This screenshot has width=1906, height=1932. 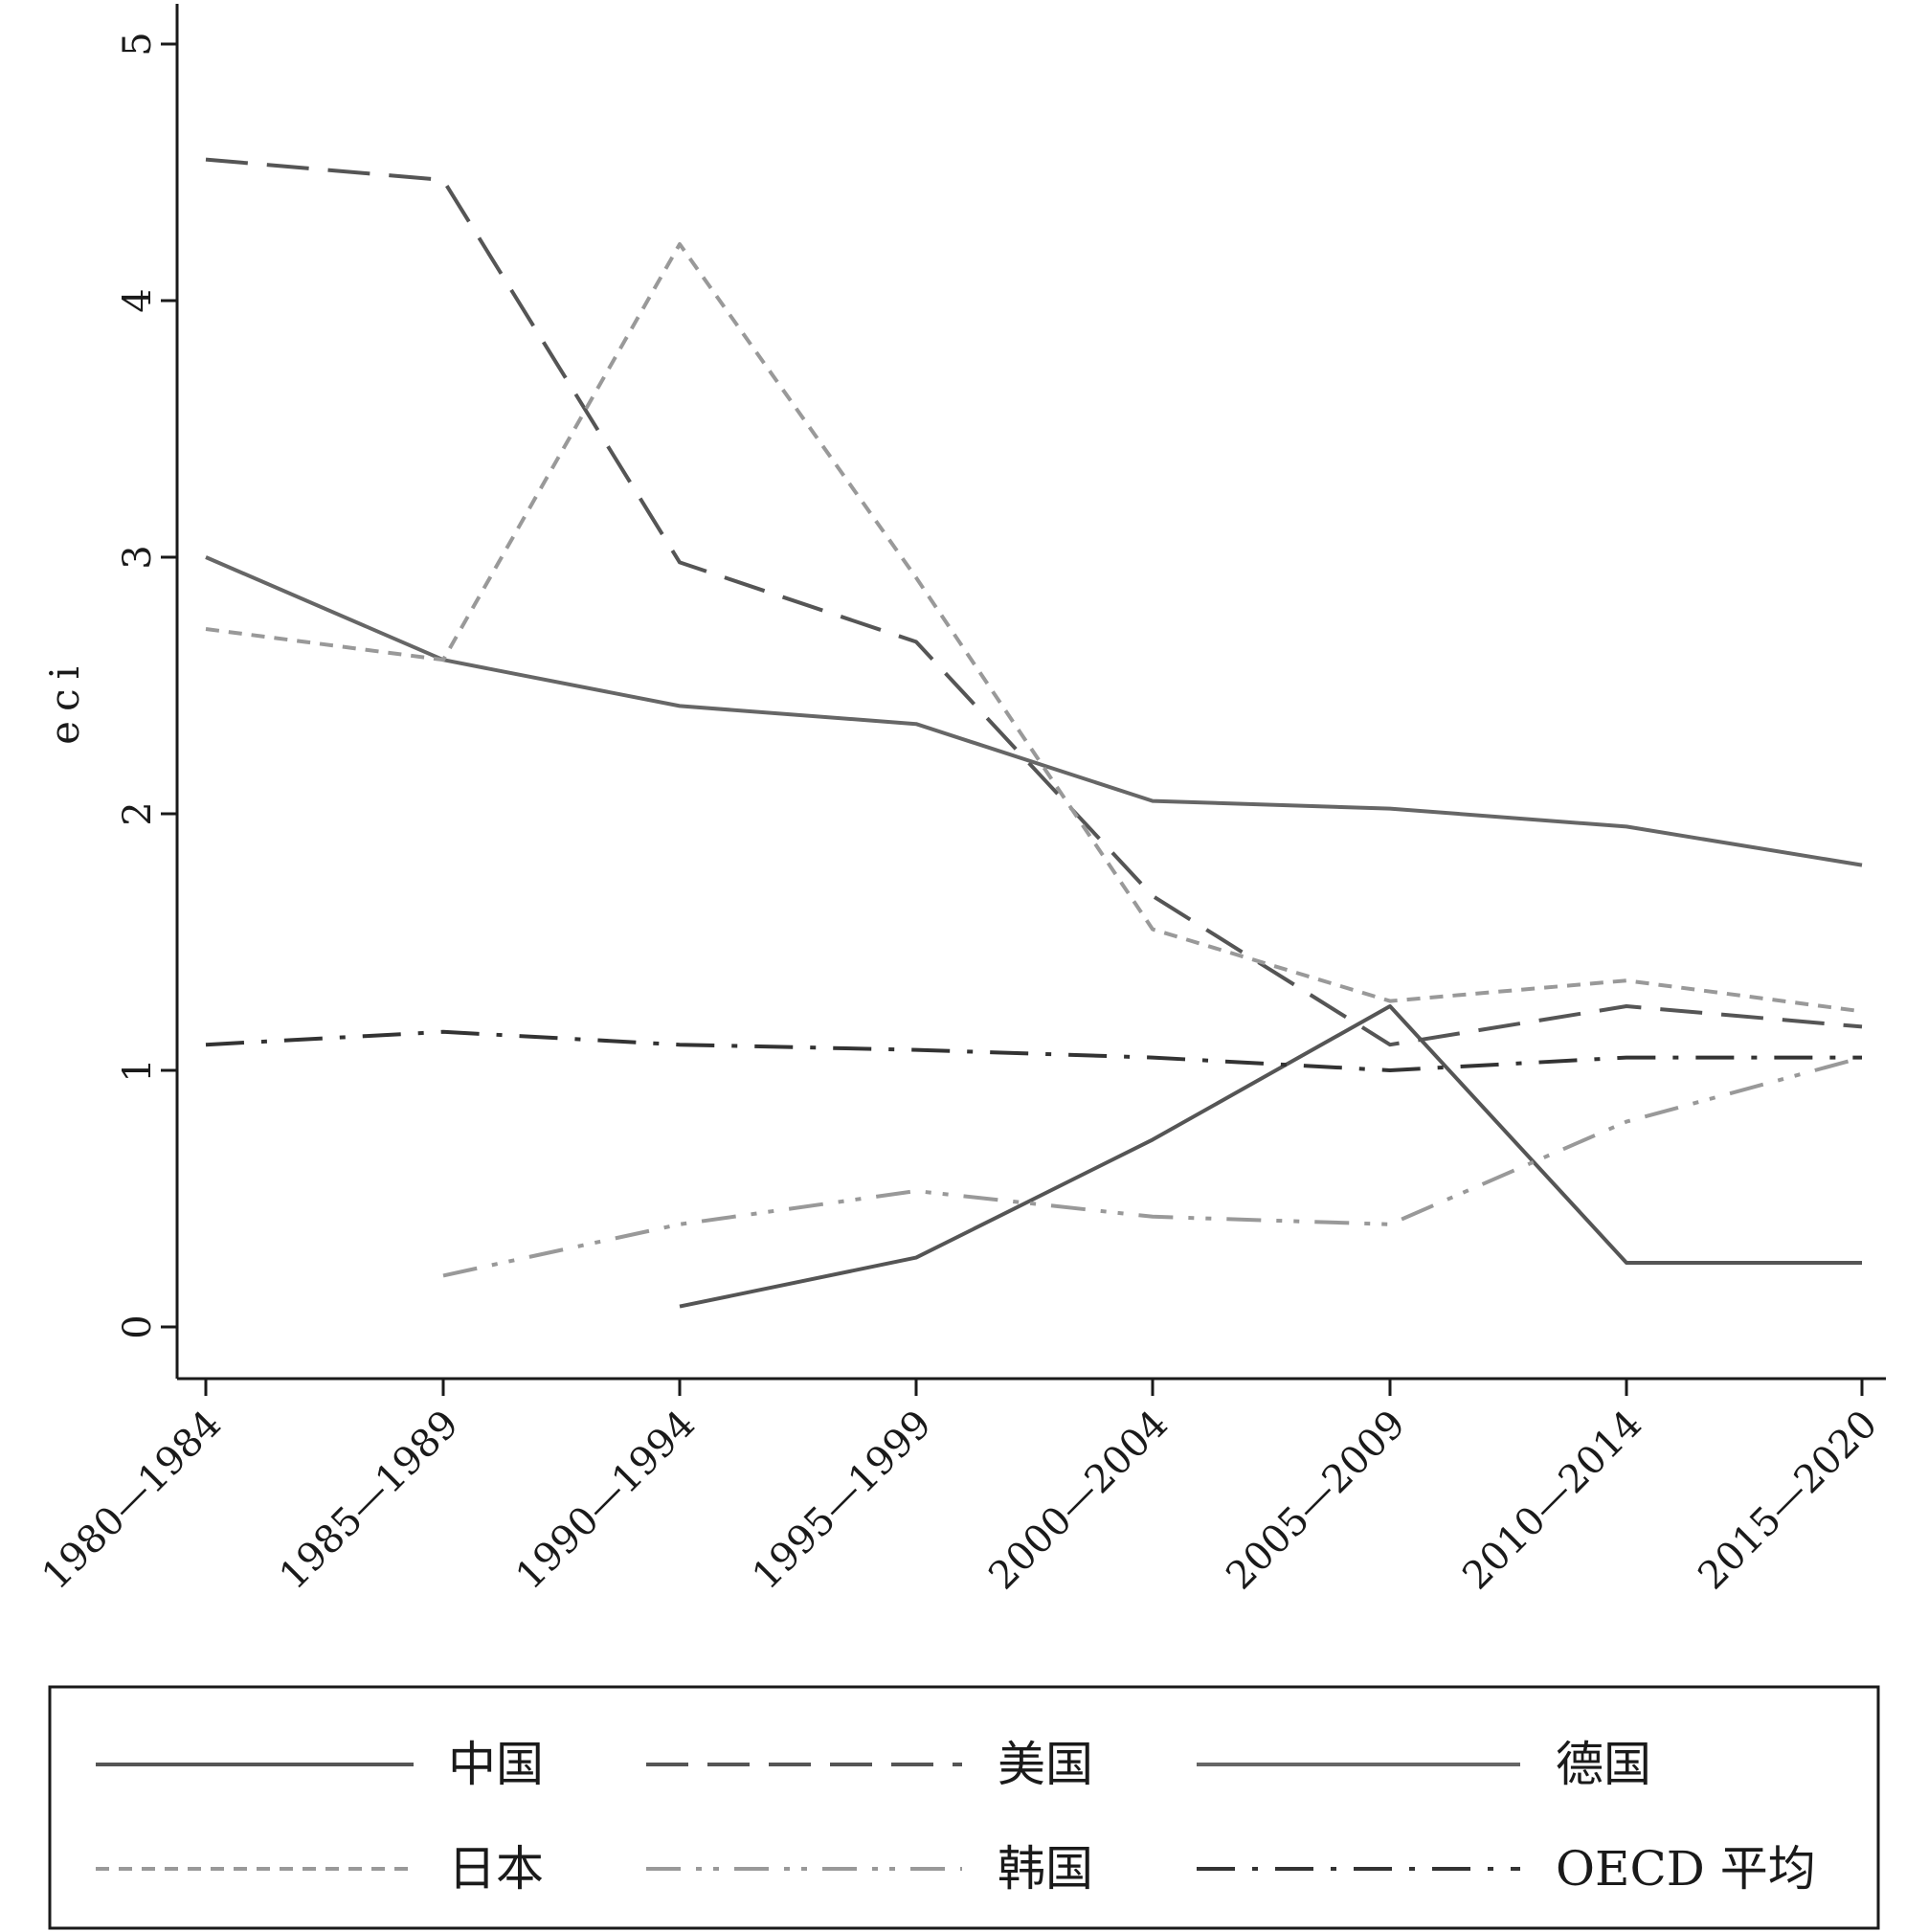 I want to click on y-tick-label: 3, so click(x=138, y=557).